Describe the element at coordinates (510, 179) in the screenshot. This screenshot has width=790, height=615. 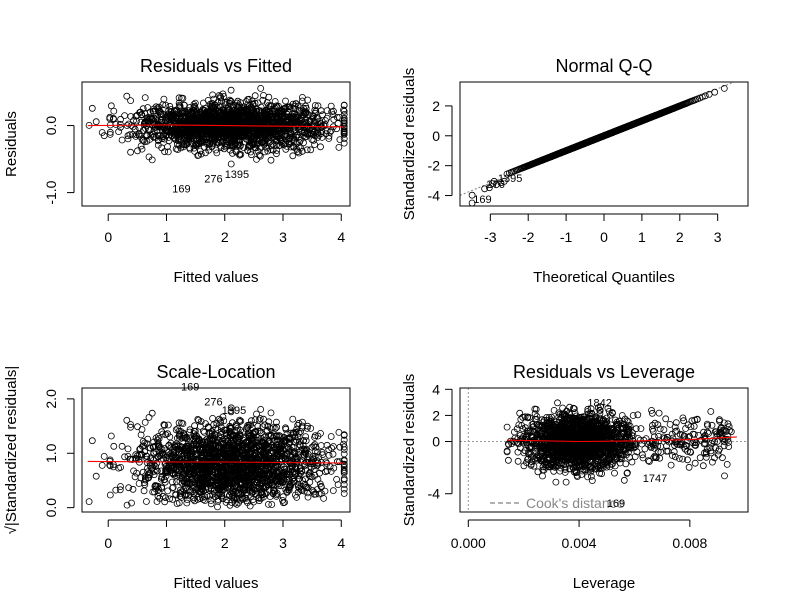
I see `point-label: 1395` at that location.